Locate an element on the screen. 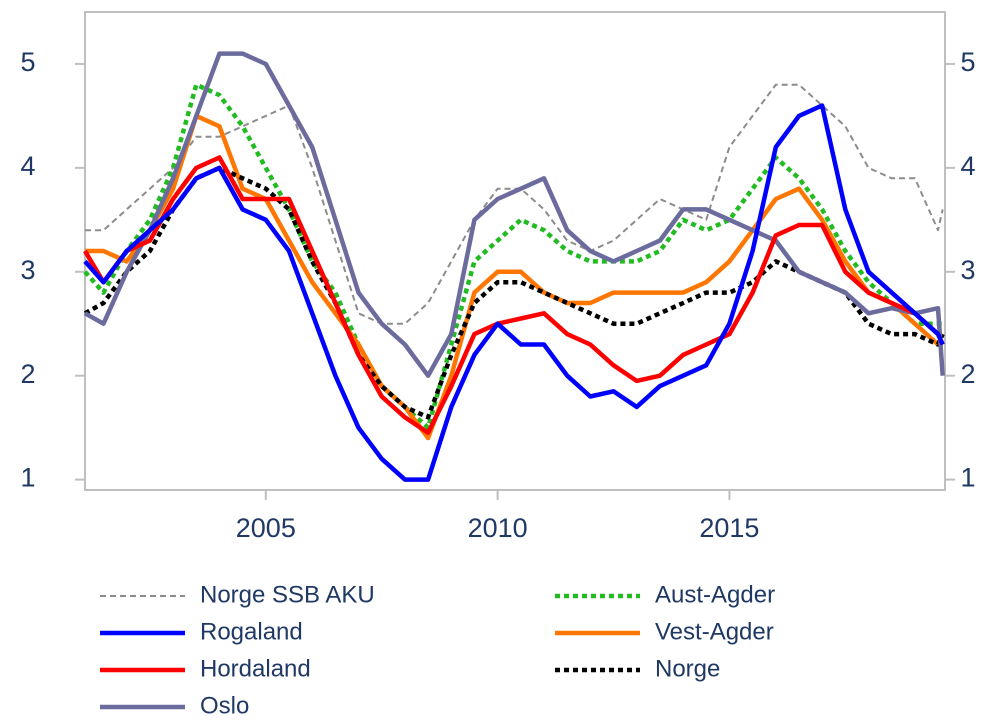 The height and width of the screenshot is (721, 984). legend-label: Aust-Agder is located at coordinates (715, 594).